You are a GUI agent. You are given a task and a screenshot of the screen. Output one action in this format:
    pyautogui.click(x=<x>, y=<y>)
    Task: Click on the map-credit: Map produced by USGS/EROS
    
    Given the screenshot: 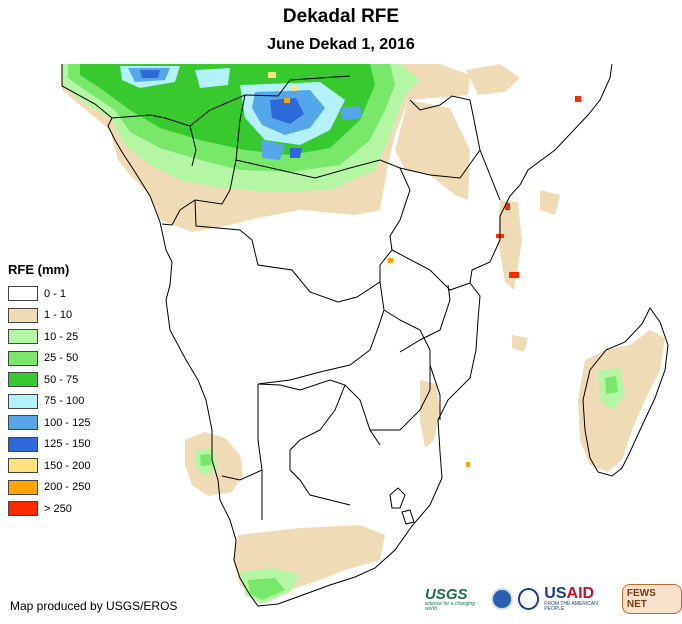 What is the action you would take?
    pyautogui.click(x=94, y=606)
    